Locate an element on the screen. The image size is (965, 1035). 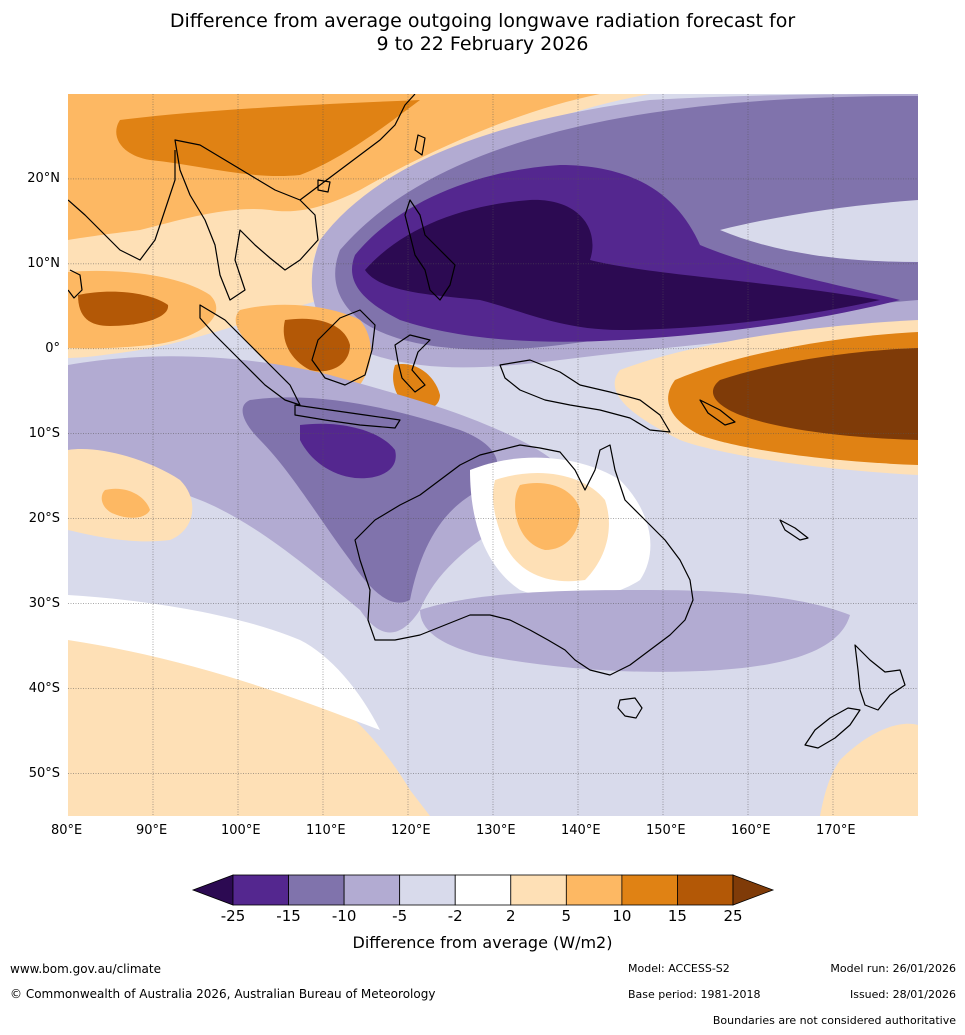
latitude-label: 30°S is located at coordinates (44, 603).